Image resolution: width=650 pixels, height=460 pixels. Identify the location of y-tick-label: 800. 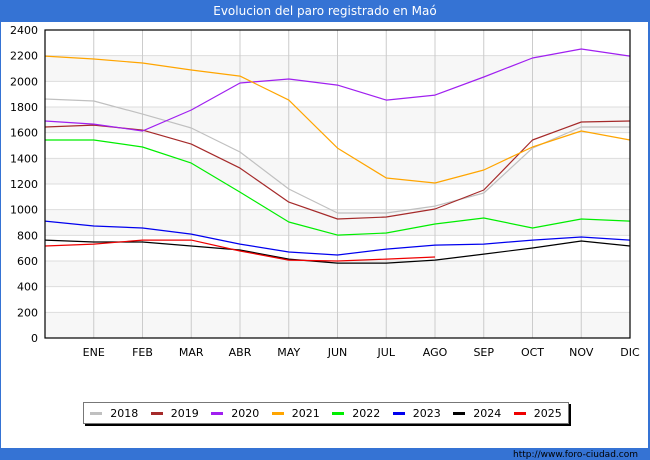
(27, 235).